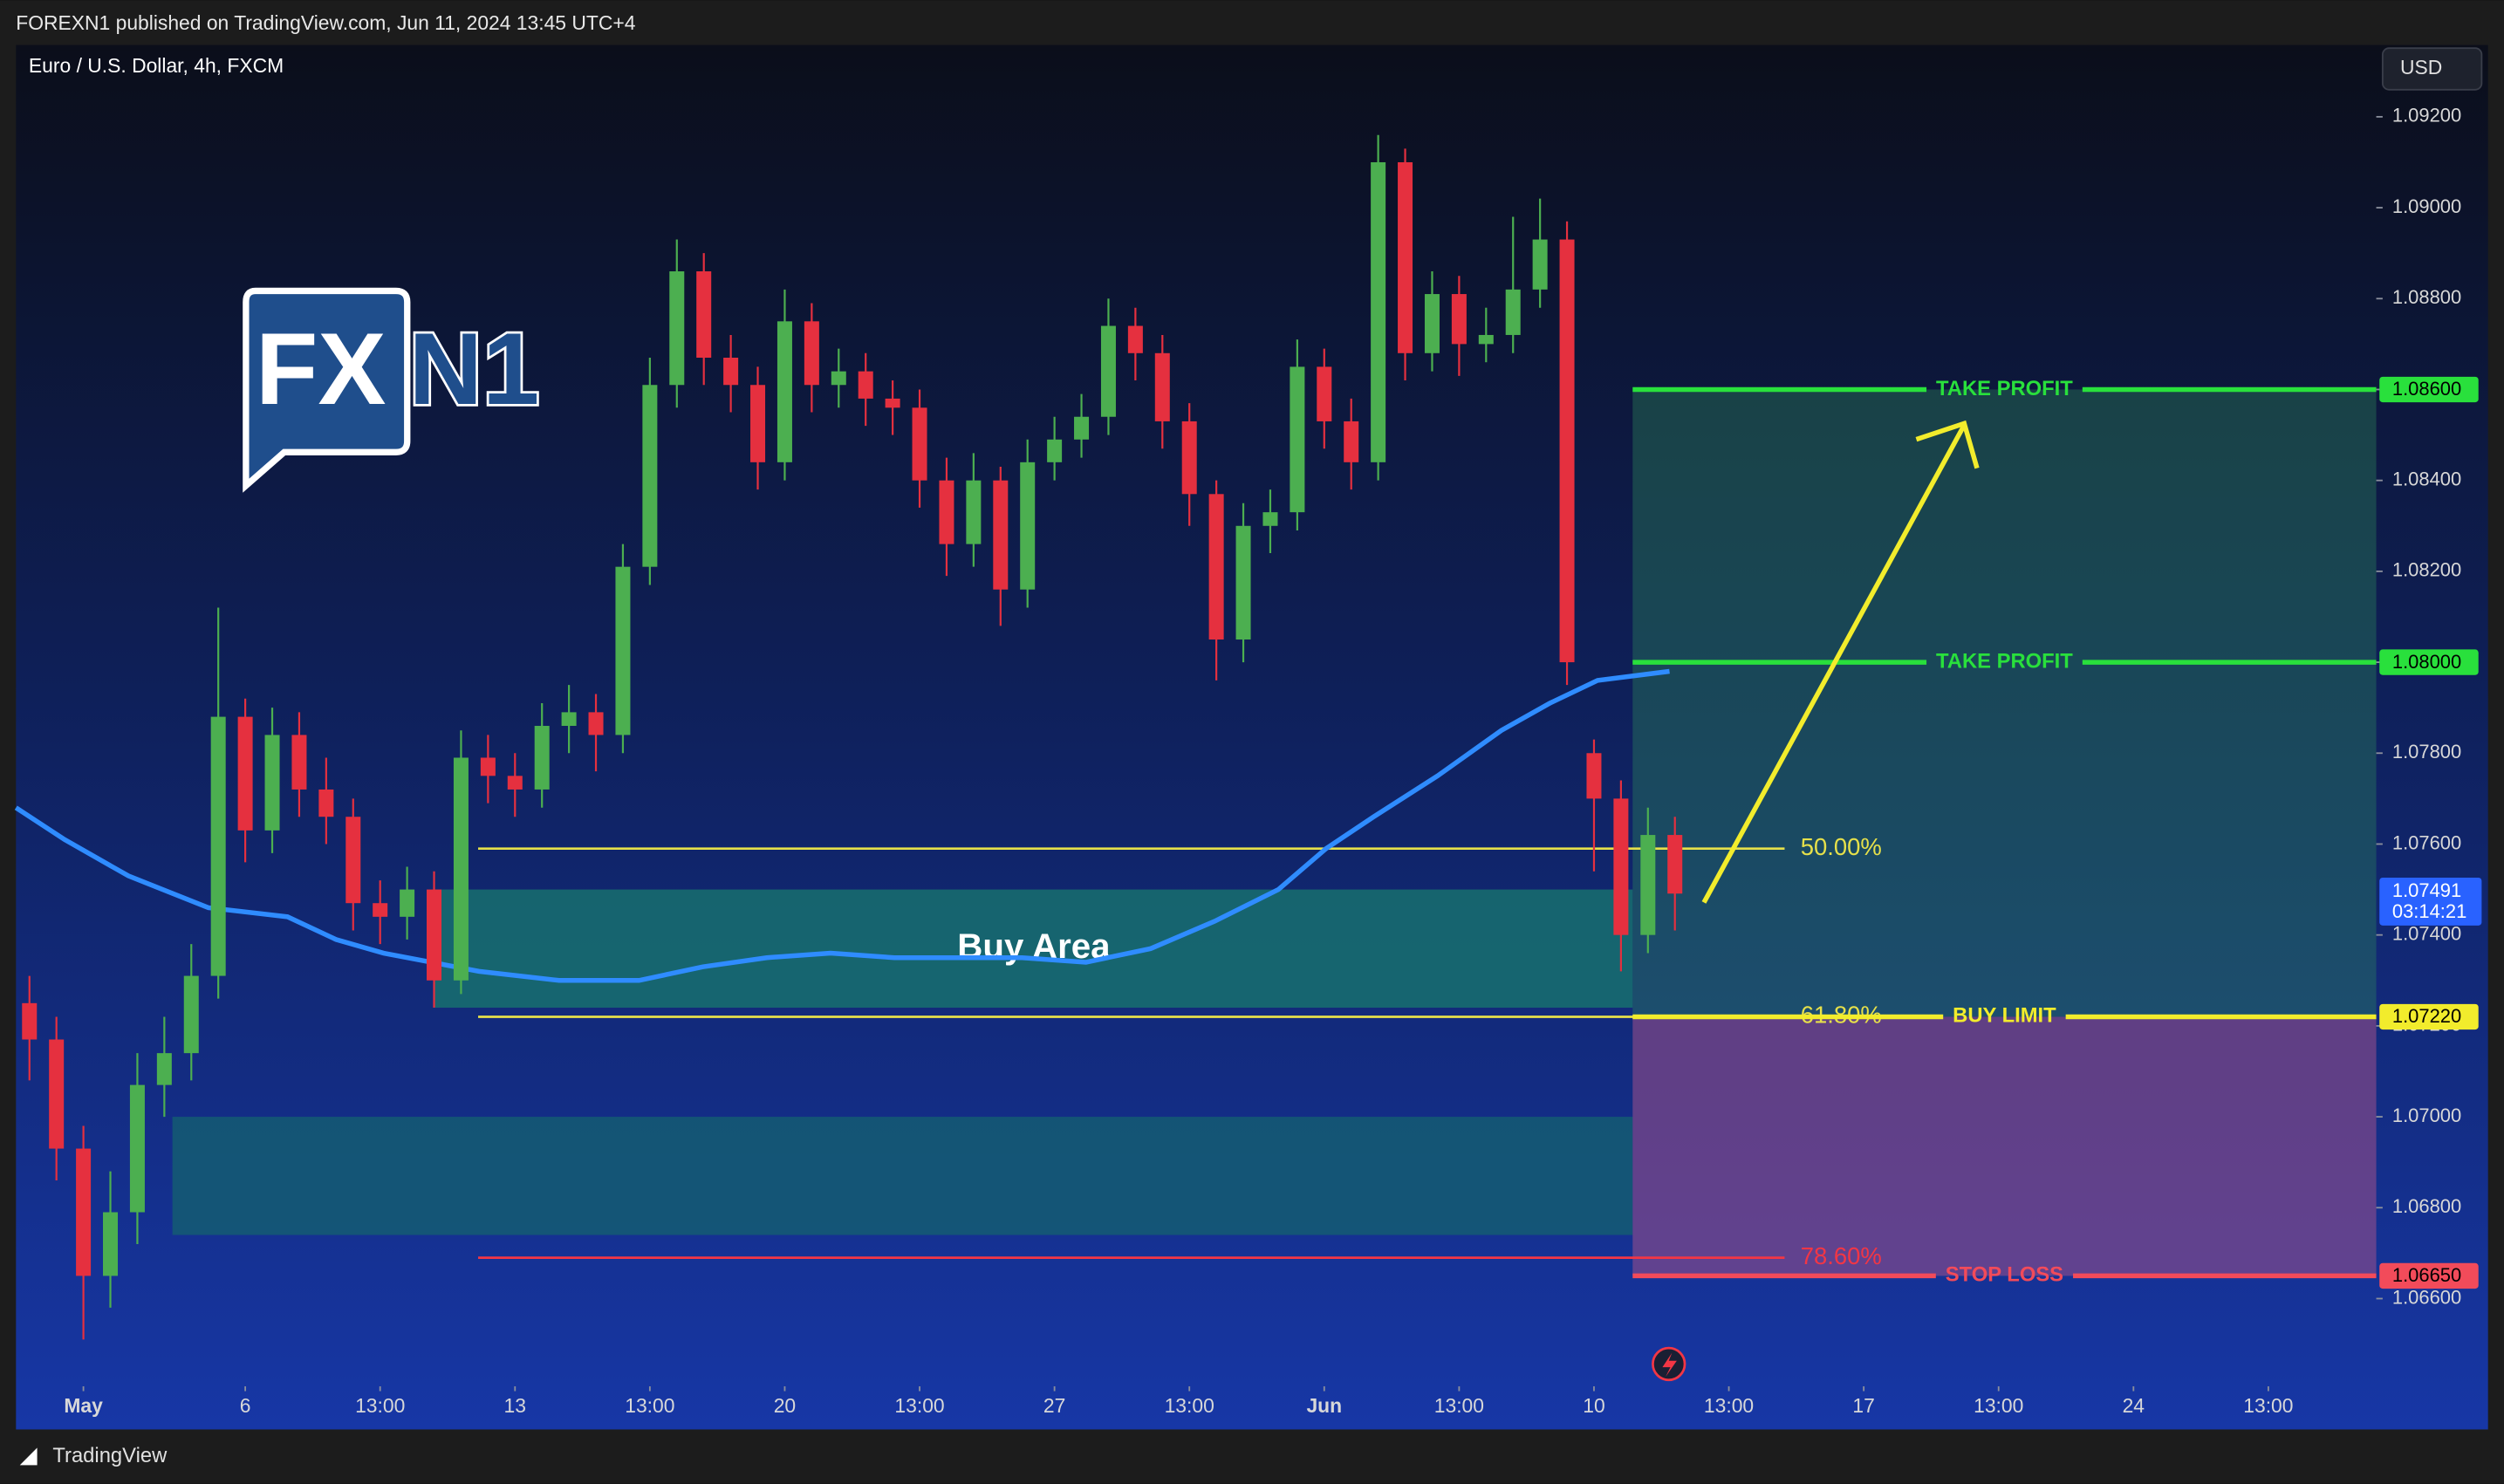  What do you see at coordinates (2134, 1405) in the screenshot?
I see `x-tick-label: 24` at bounding box center [2134, 1405].